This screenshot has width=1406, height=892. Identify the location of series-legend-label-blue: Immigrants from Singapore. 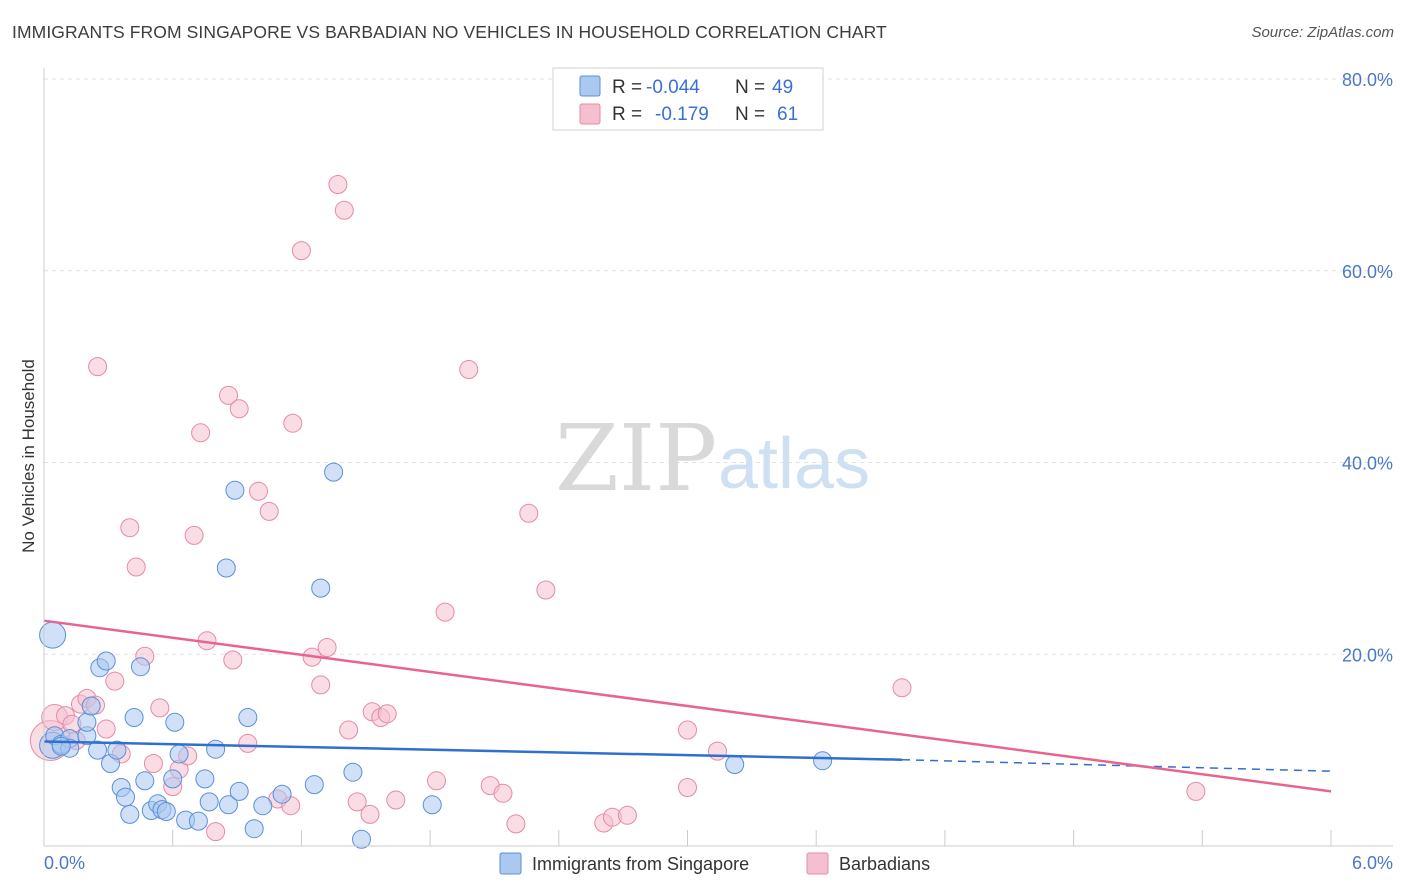
(640, 864).